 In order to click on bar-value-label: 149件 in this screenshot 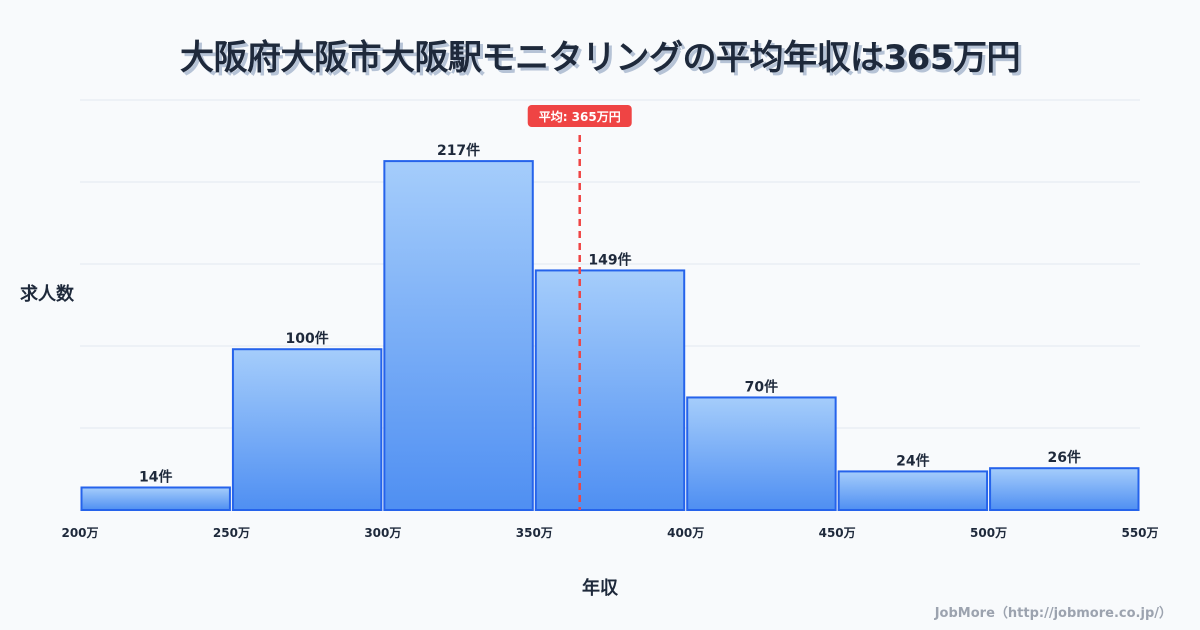, I will do `click(609, 259)`.